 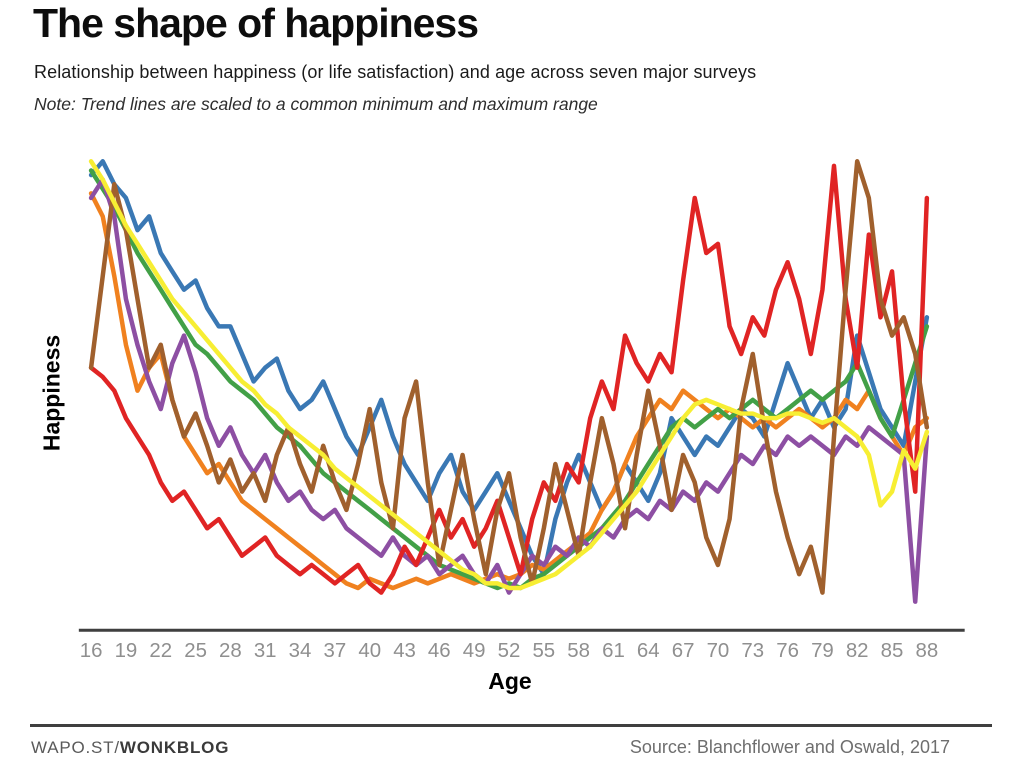 What do you see at coordinates (752, 651) in the screenshot?
I see `x-tick-label-73: 73` at bounding box center [752, 651].